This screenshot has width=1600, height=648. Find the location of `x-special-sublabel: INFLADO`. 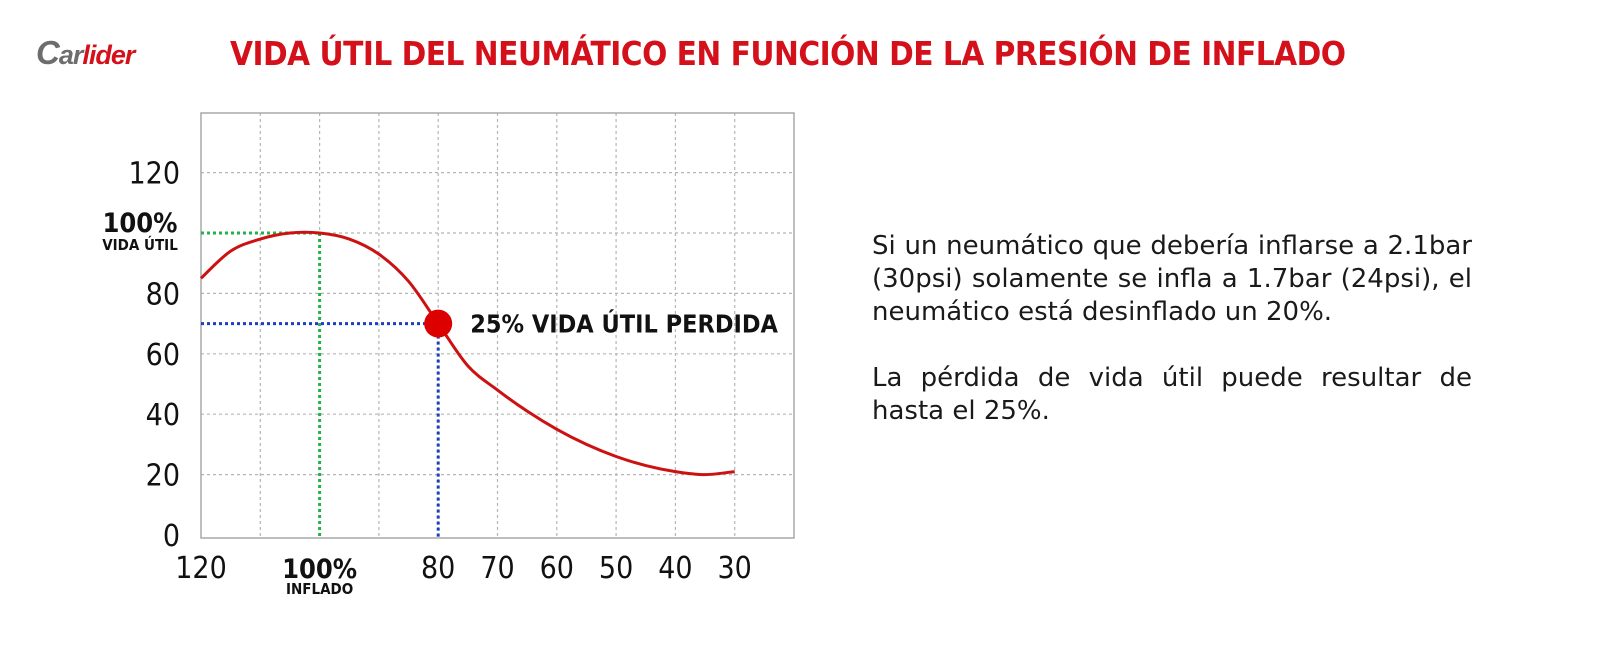

x-special-sublabel: INFLADO is located at coordinates (319, 589).